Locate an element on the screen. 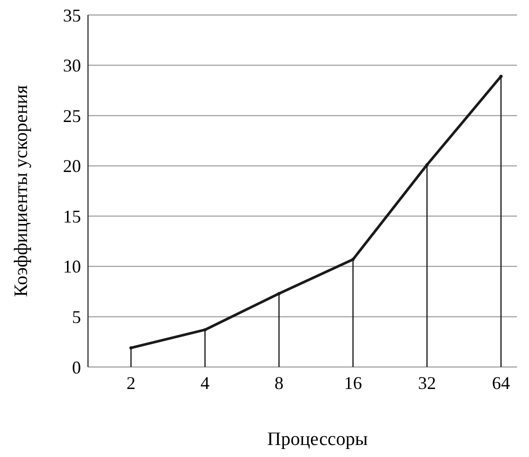  x-tick-label: 64 is located at coordinates (501, 382).